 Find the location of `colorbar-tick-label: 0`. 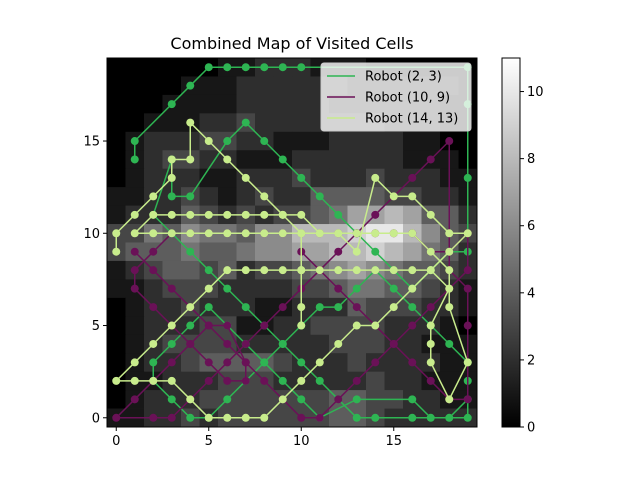

colorbar-tick-label: 0 is located at coordinates (531, 428).